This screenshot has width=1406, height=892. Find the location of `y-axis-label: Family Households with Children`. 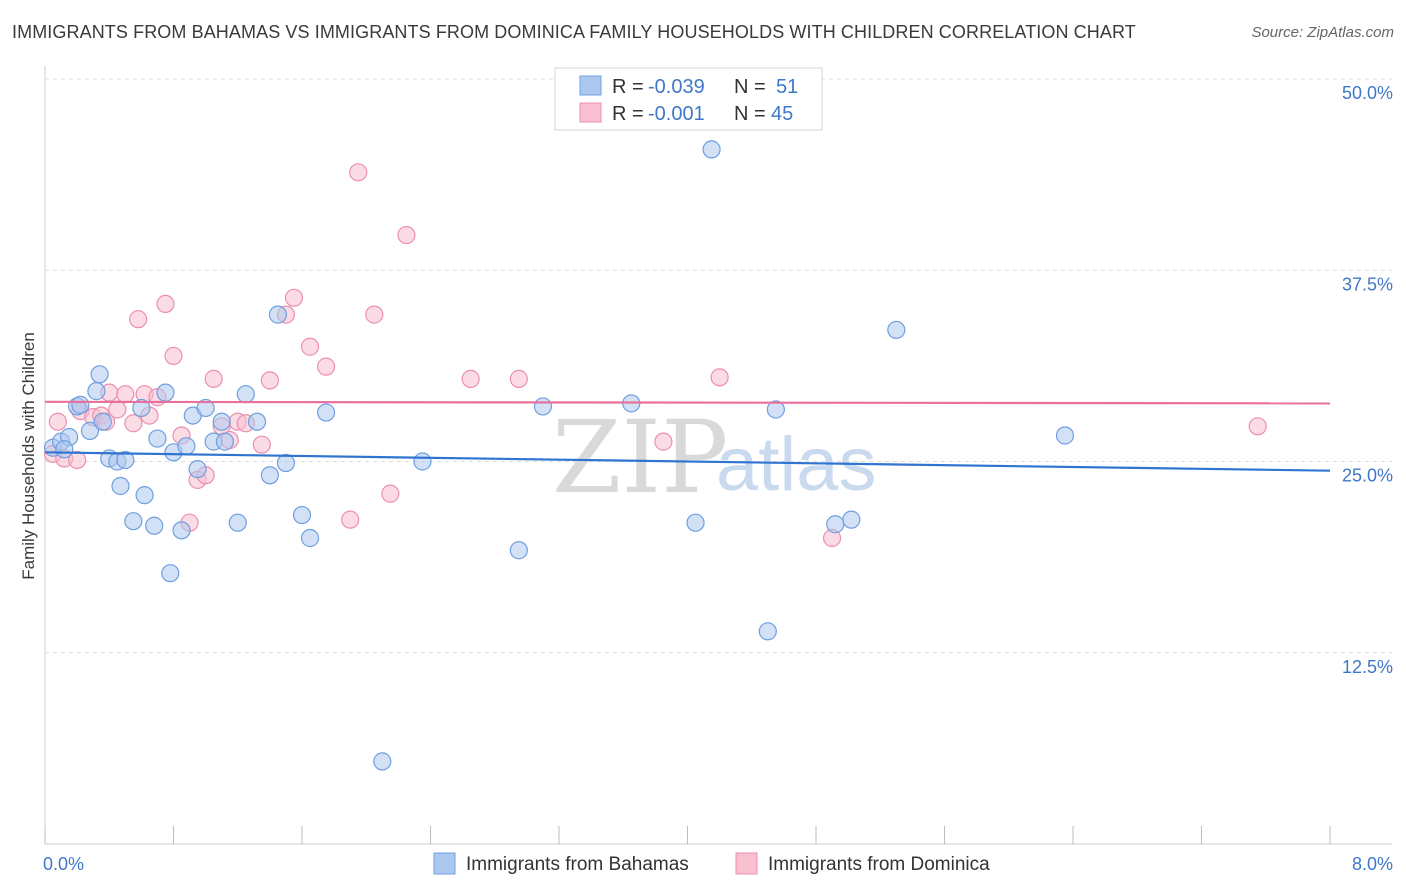

y-axis-label: Family Households with Children is located at coordinates (28, 456).